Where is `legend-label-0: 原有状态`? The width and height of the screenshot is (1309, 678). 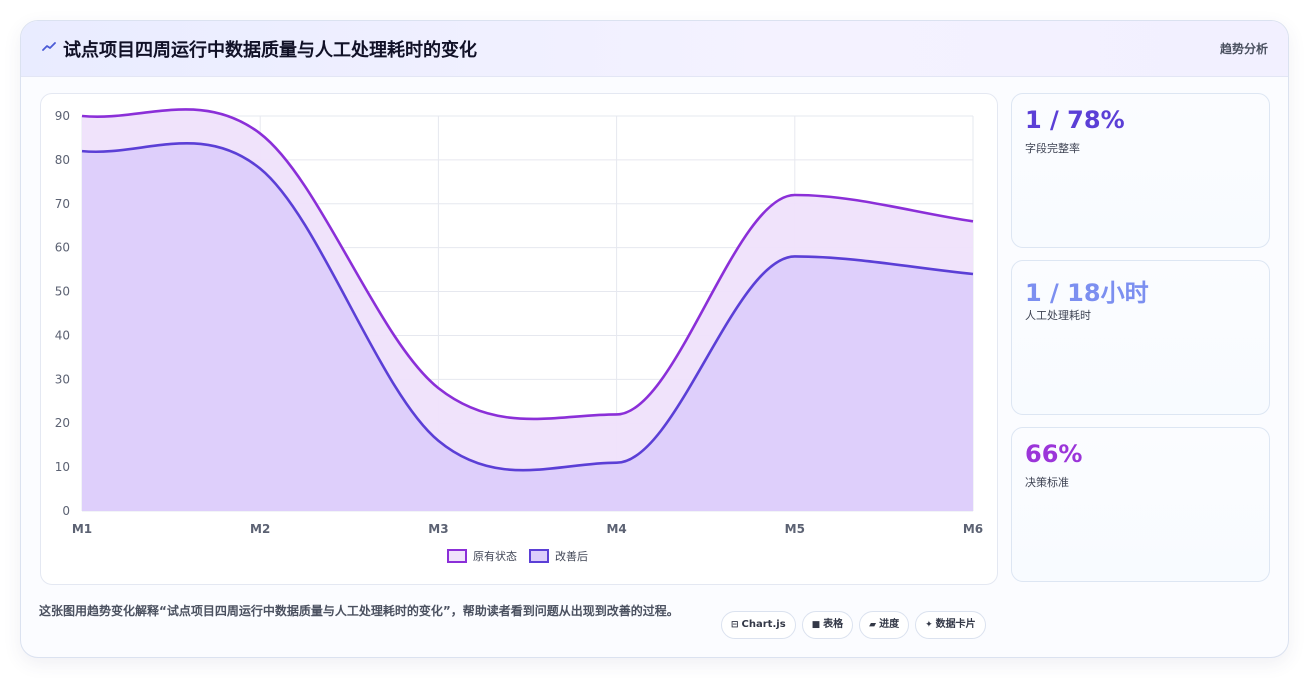 legend-label-0: 原有状态 is located at coordinates (495, 556).